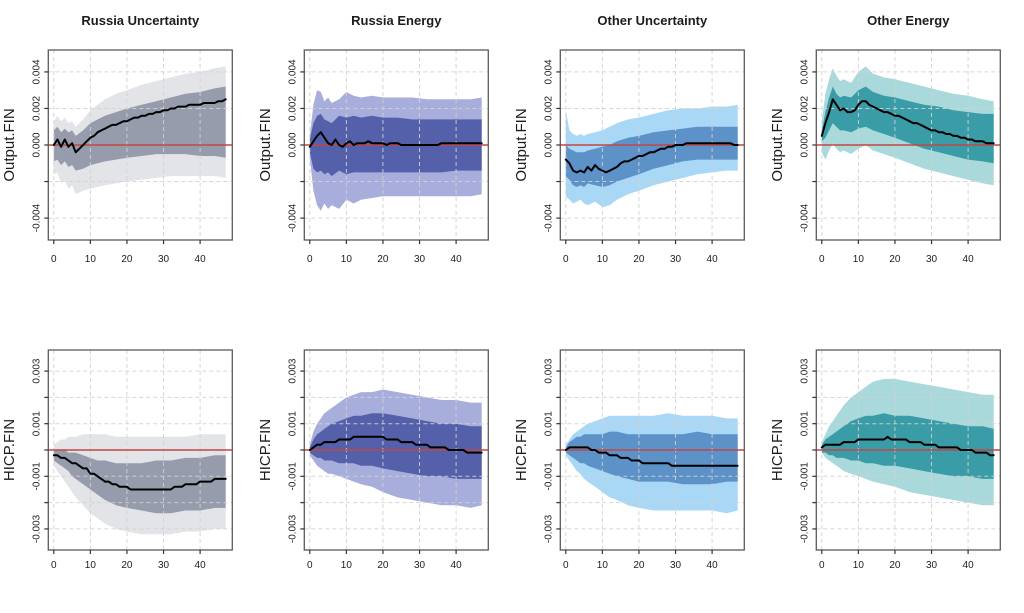 Image resolution: width=1024 pixels, height=613 pixels. I want to click on panel-title: Russia Energy, so click(396, 20).